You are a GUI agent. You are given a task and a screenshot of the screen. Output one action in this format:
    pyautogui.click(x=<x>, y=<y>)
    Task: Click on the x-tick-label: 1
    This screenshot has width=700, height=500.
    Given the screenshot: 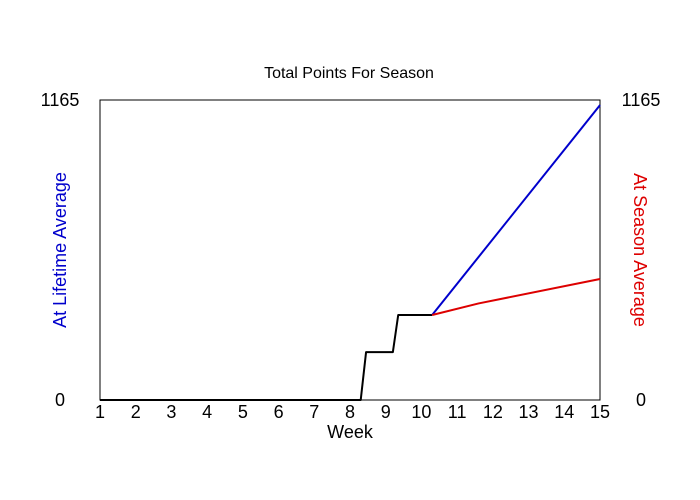 What is the action you would take?
    pyautogui.click(x=100, y=412)
    